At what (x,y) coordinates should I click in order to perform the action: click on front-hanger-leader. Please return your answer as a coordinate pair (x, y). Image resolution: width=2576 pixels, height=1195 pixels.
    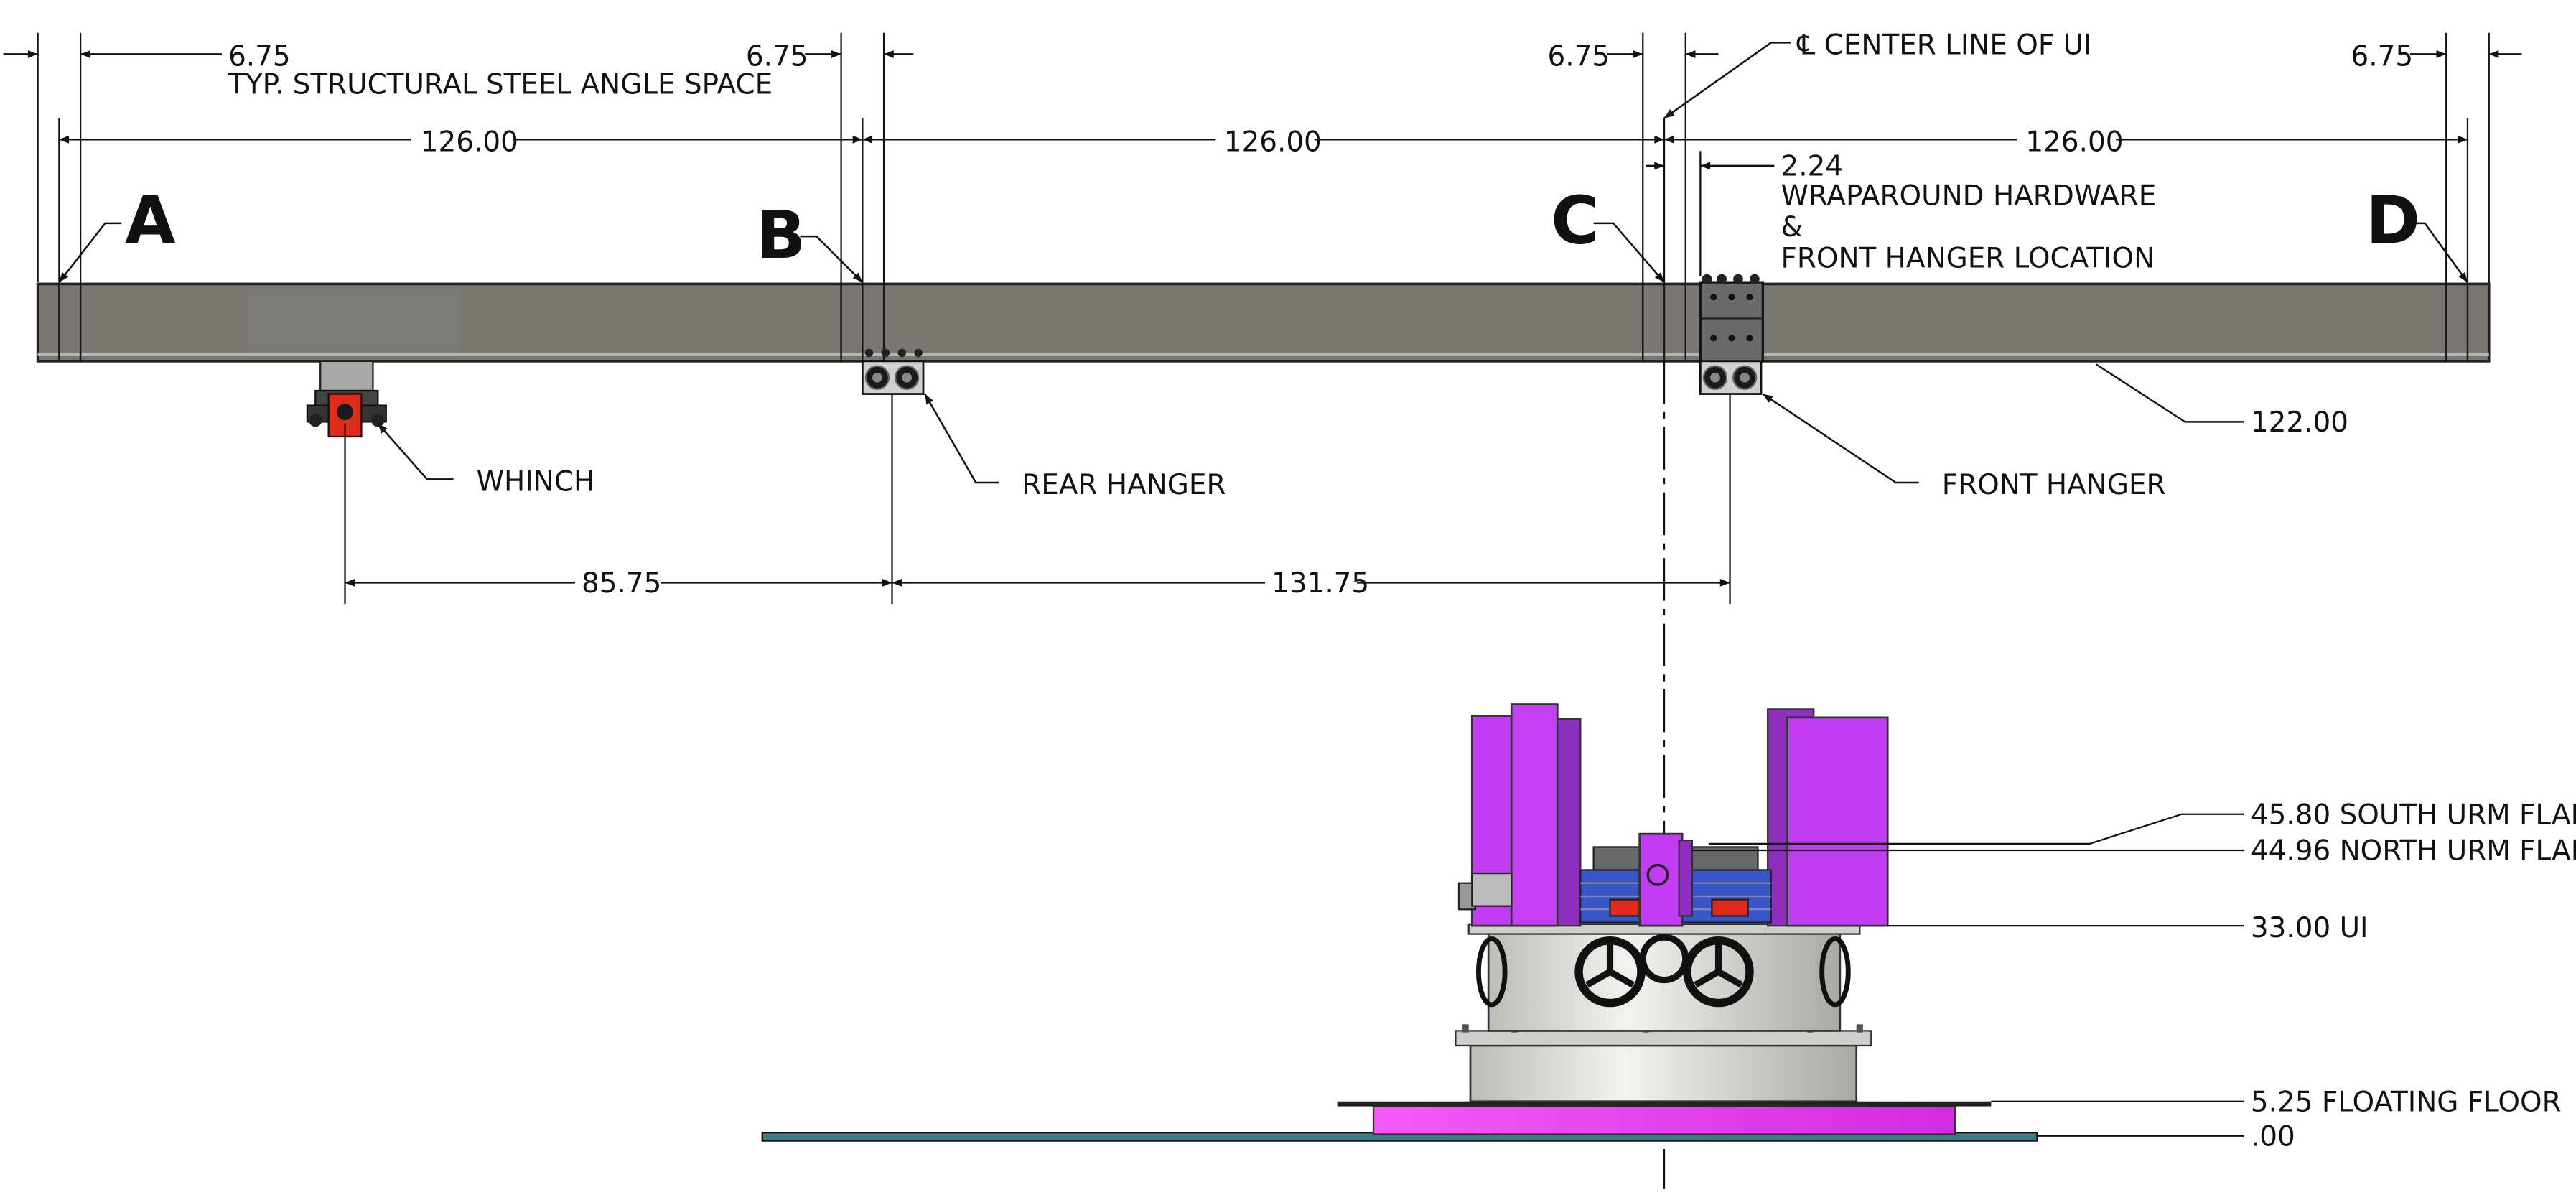
    Looking at the image, I should click on (1840, 438).